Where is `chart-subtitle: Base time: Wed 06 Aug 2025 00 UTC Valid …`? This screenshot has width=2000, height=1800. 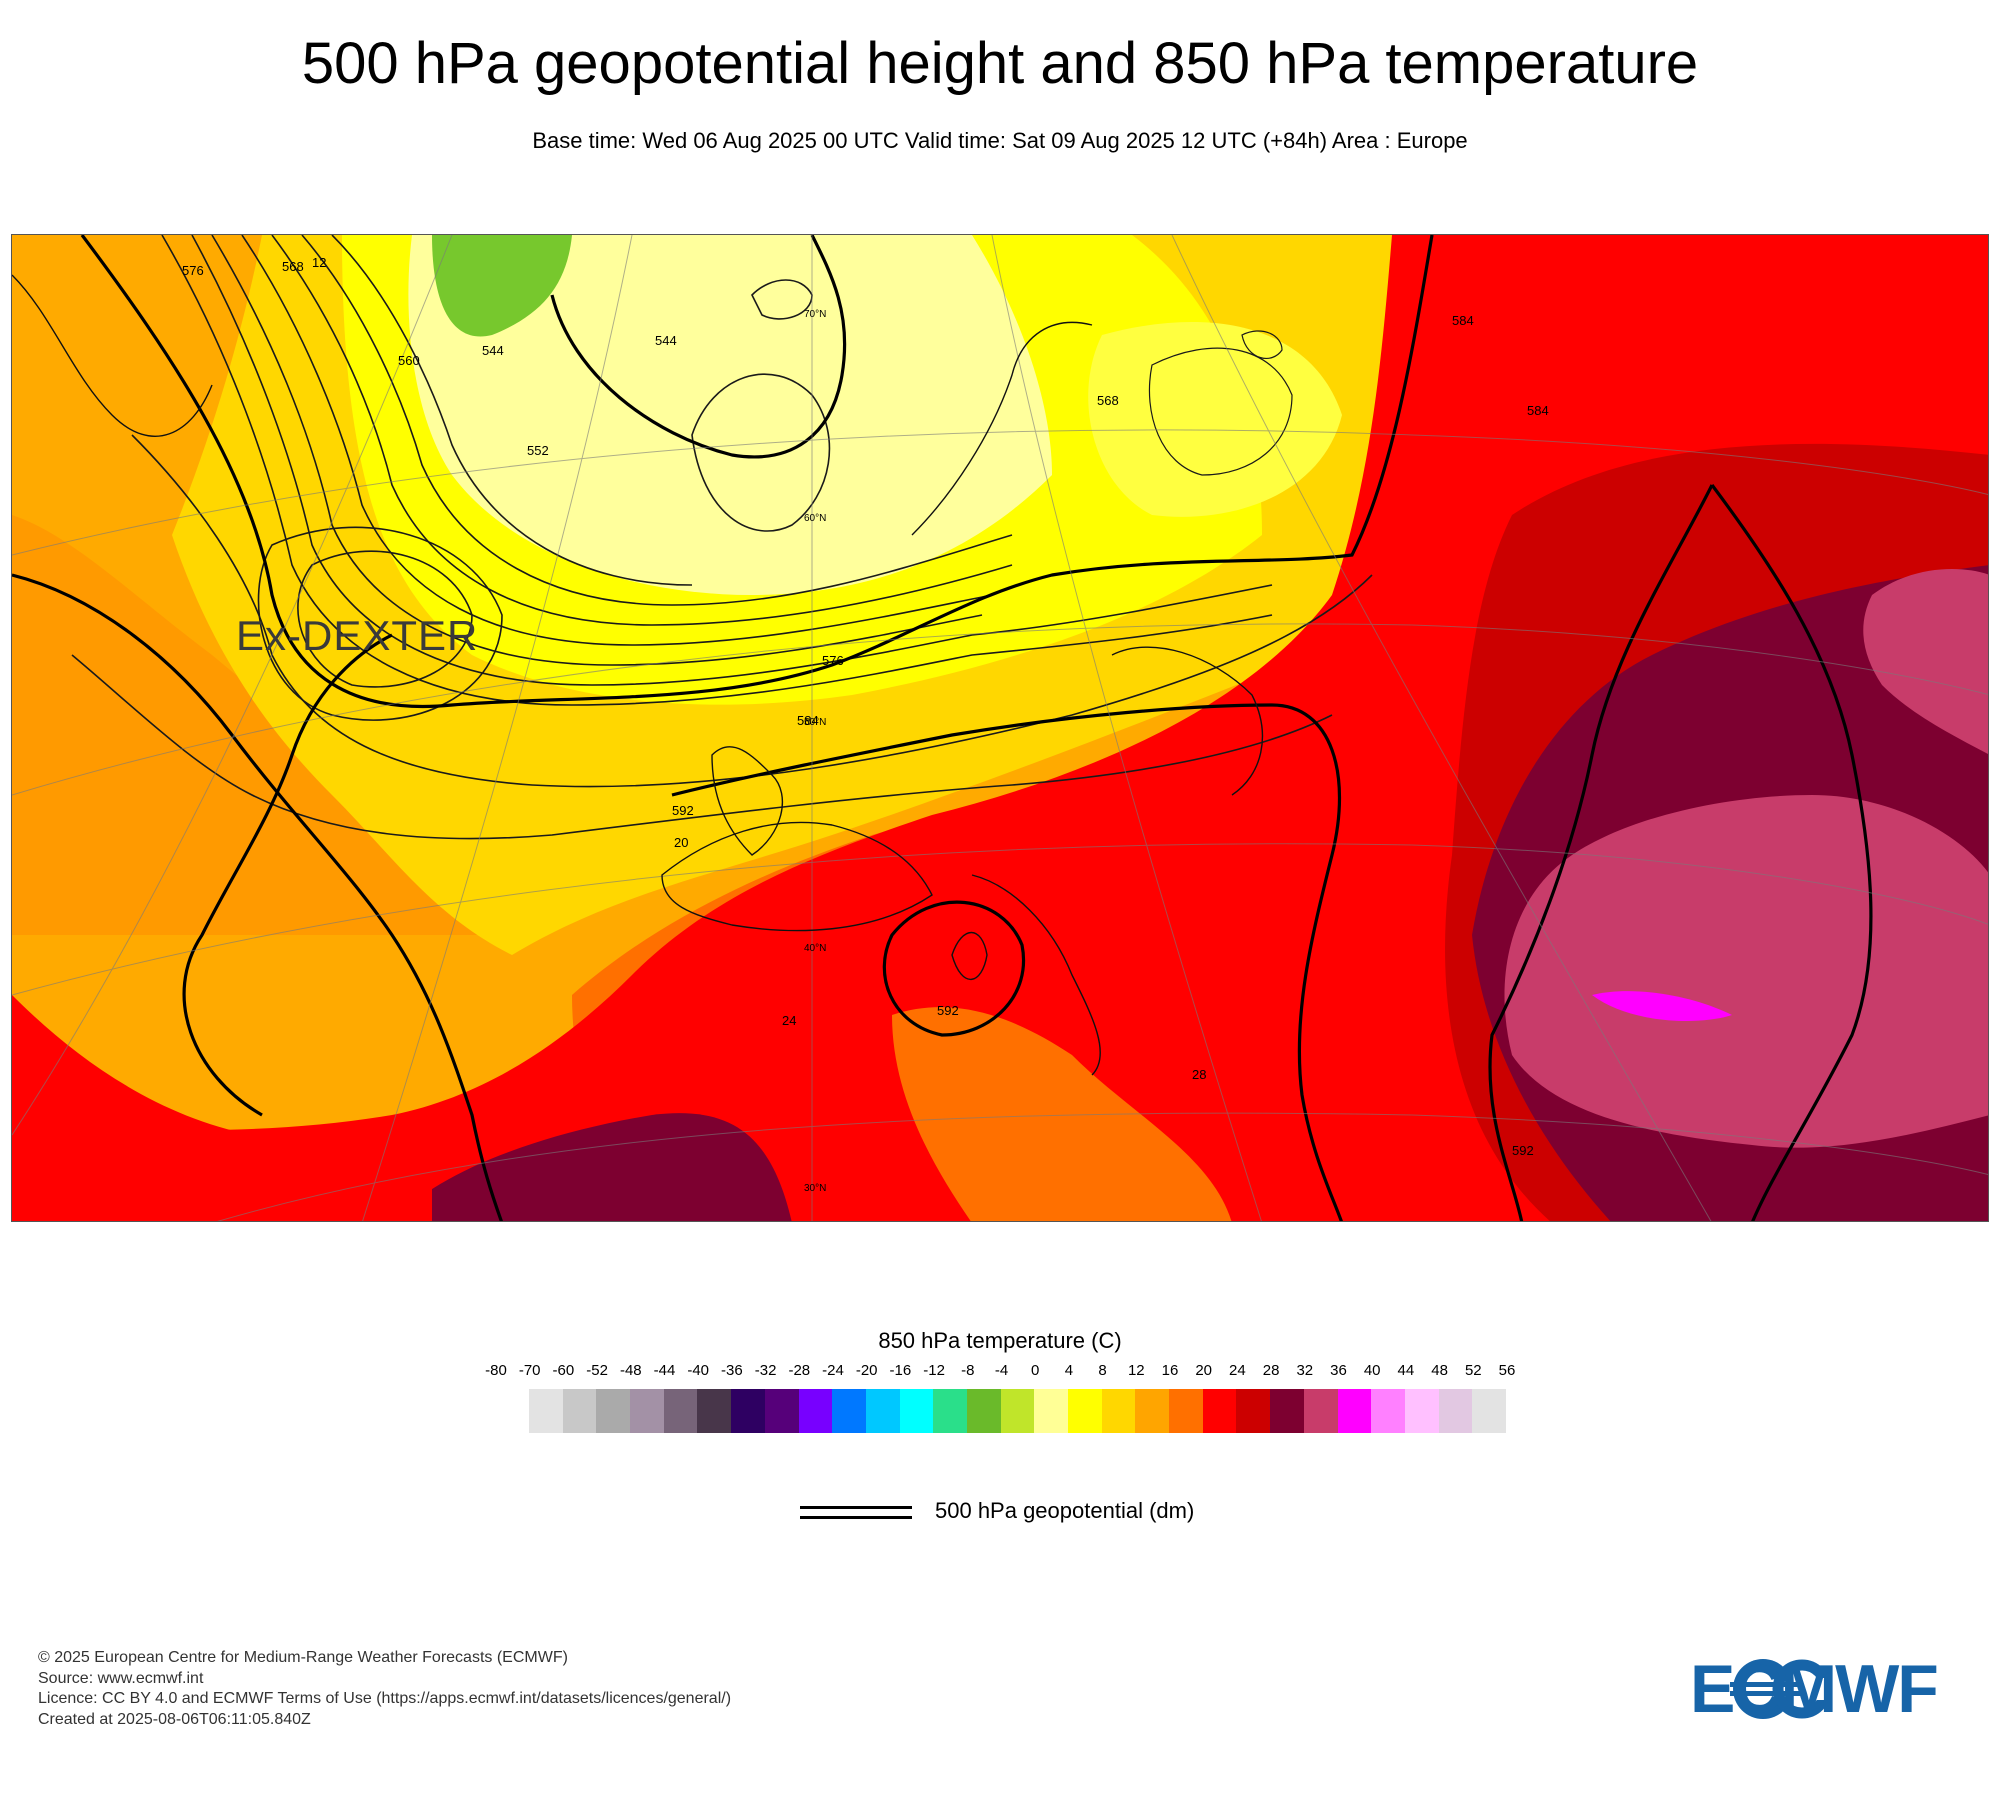 chart-subtitle: Base time: Wed 06 Aug 2025 00 UTC Valid … is located at coordinates (1000, 140).